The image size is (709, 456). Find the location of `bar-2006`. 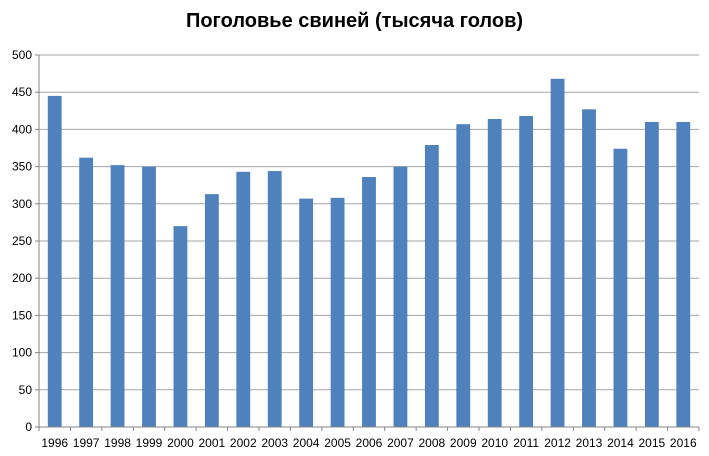

bar-2006 is located at coordinates (369, 302).